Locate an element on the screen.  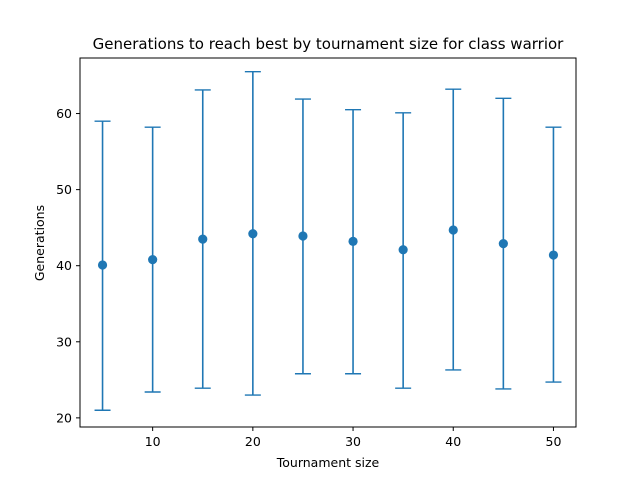
x-tick-label: 50 is located at coordinates (554, 441).